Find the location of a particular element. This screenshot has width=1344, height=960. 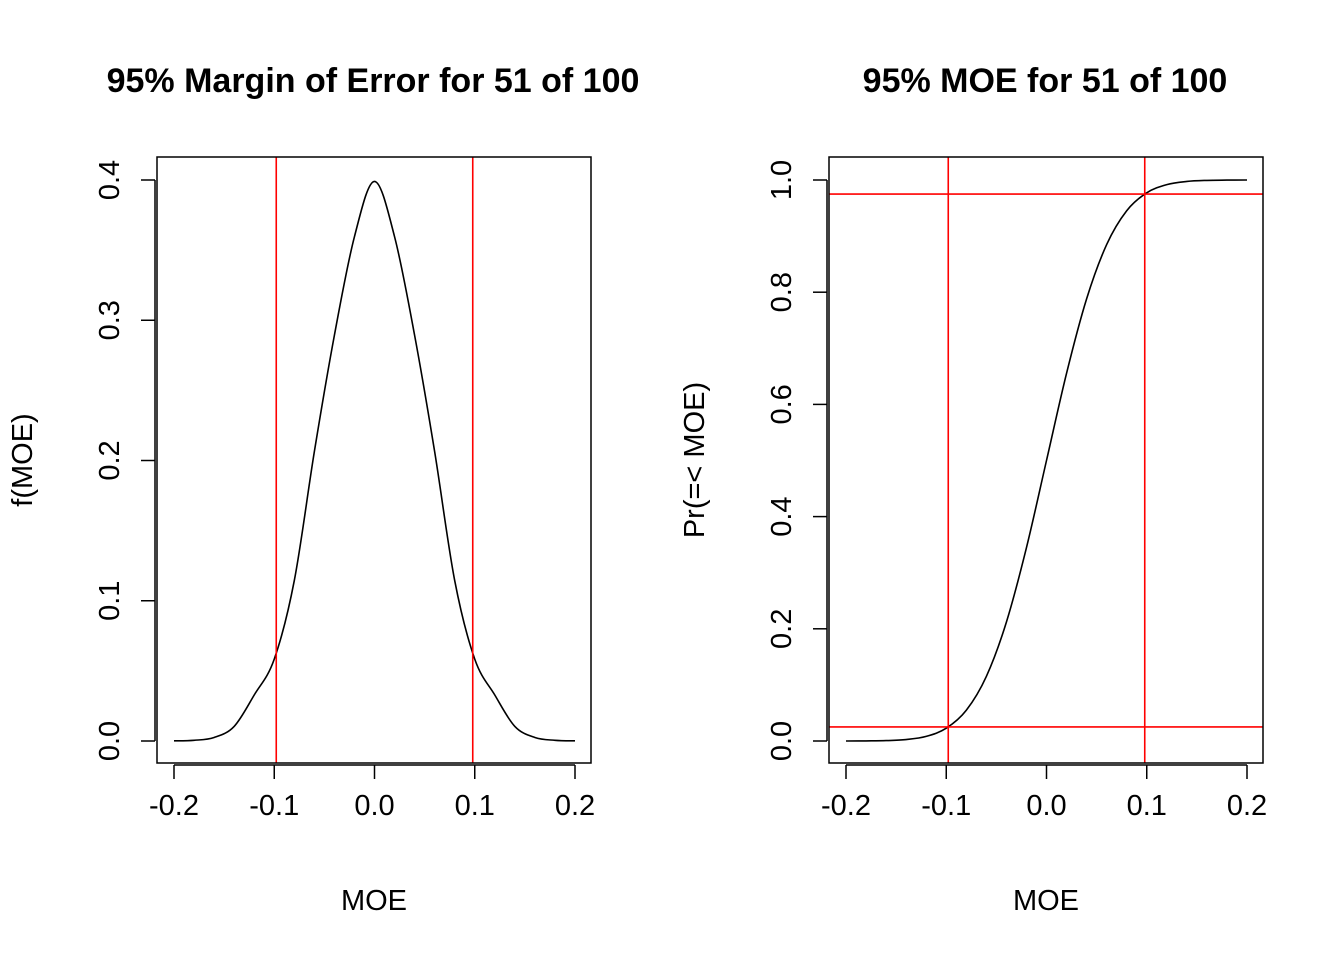

density-y-tick-label: 0.3 is located at coordinates (110, 320).